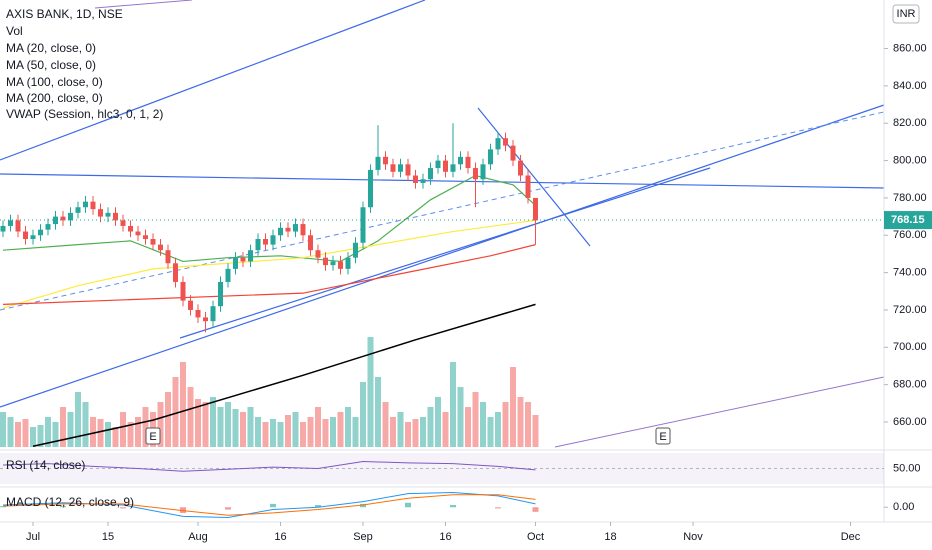  Describe the element at coordinates (851, 537) in the screenshot. I see `x-tick-label: Dec` at that location.